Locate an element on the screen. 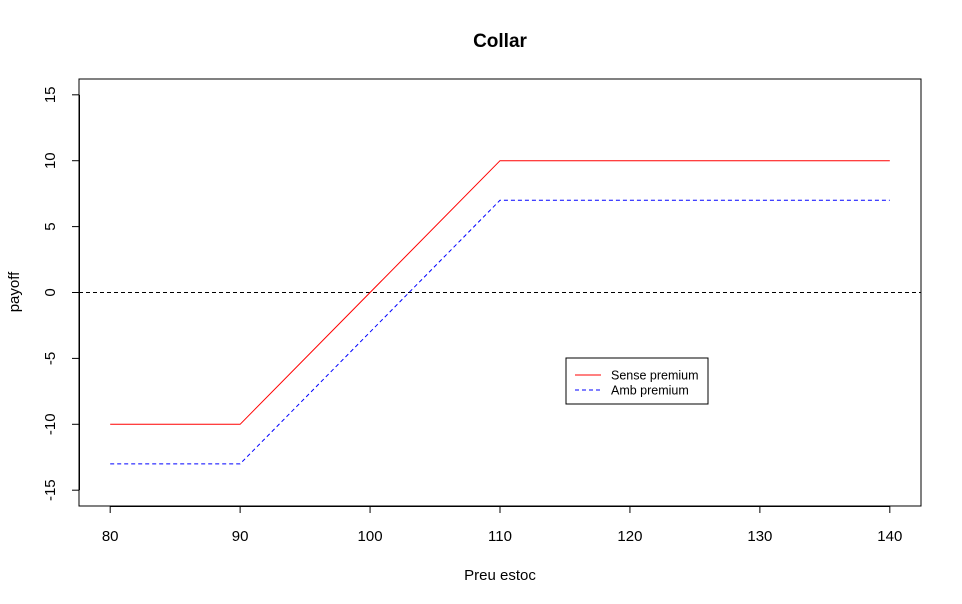 The height and width of the screenshot is (604, 962). y-axis-label: payoff is located at coordinates (14, 291).